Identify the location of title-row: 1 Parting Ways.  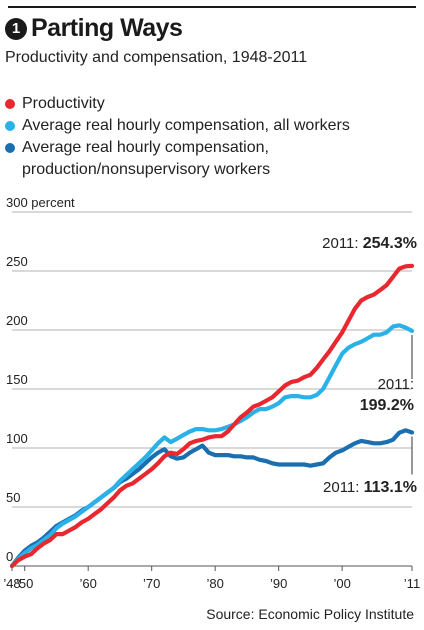
(94, 28).